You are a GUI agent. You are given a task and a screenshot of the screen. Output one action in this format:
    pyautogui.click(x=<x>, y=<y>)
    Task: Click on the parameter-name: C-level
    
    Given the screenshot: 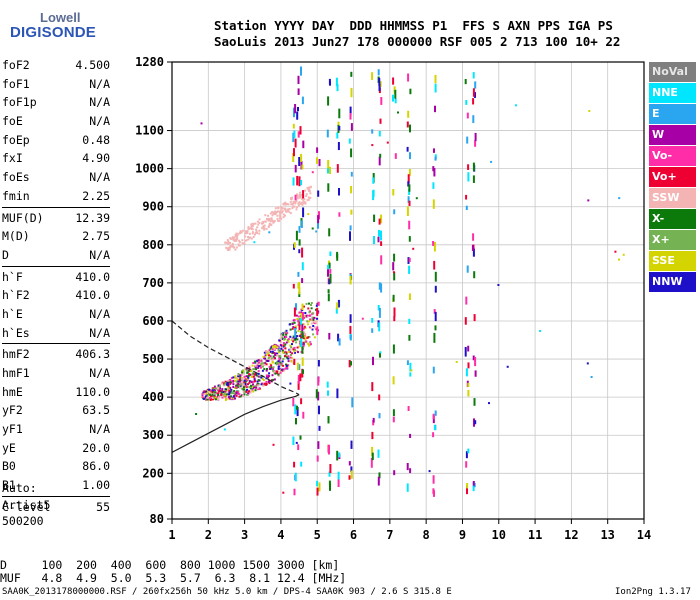 What is the action you would take?
    pyautogui.click(x=26, y=506)
    